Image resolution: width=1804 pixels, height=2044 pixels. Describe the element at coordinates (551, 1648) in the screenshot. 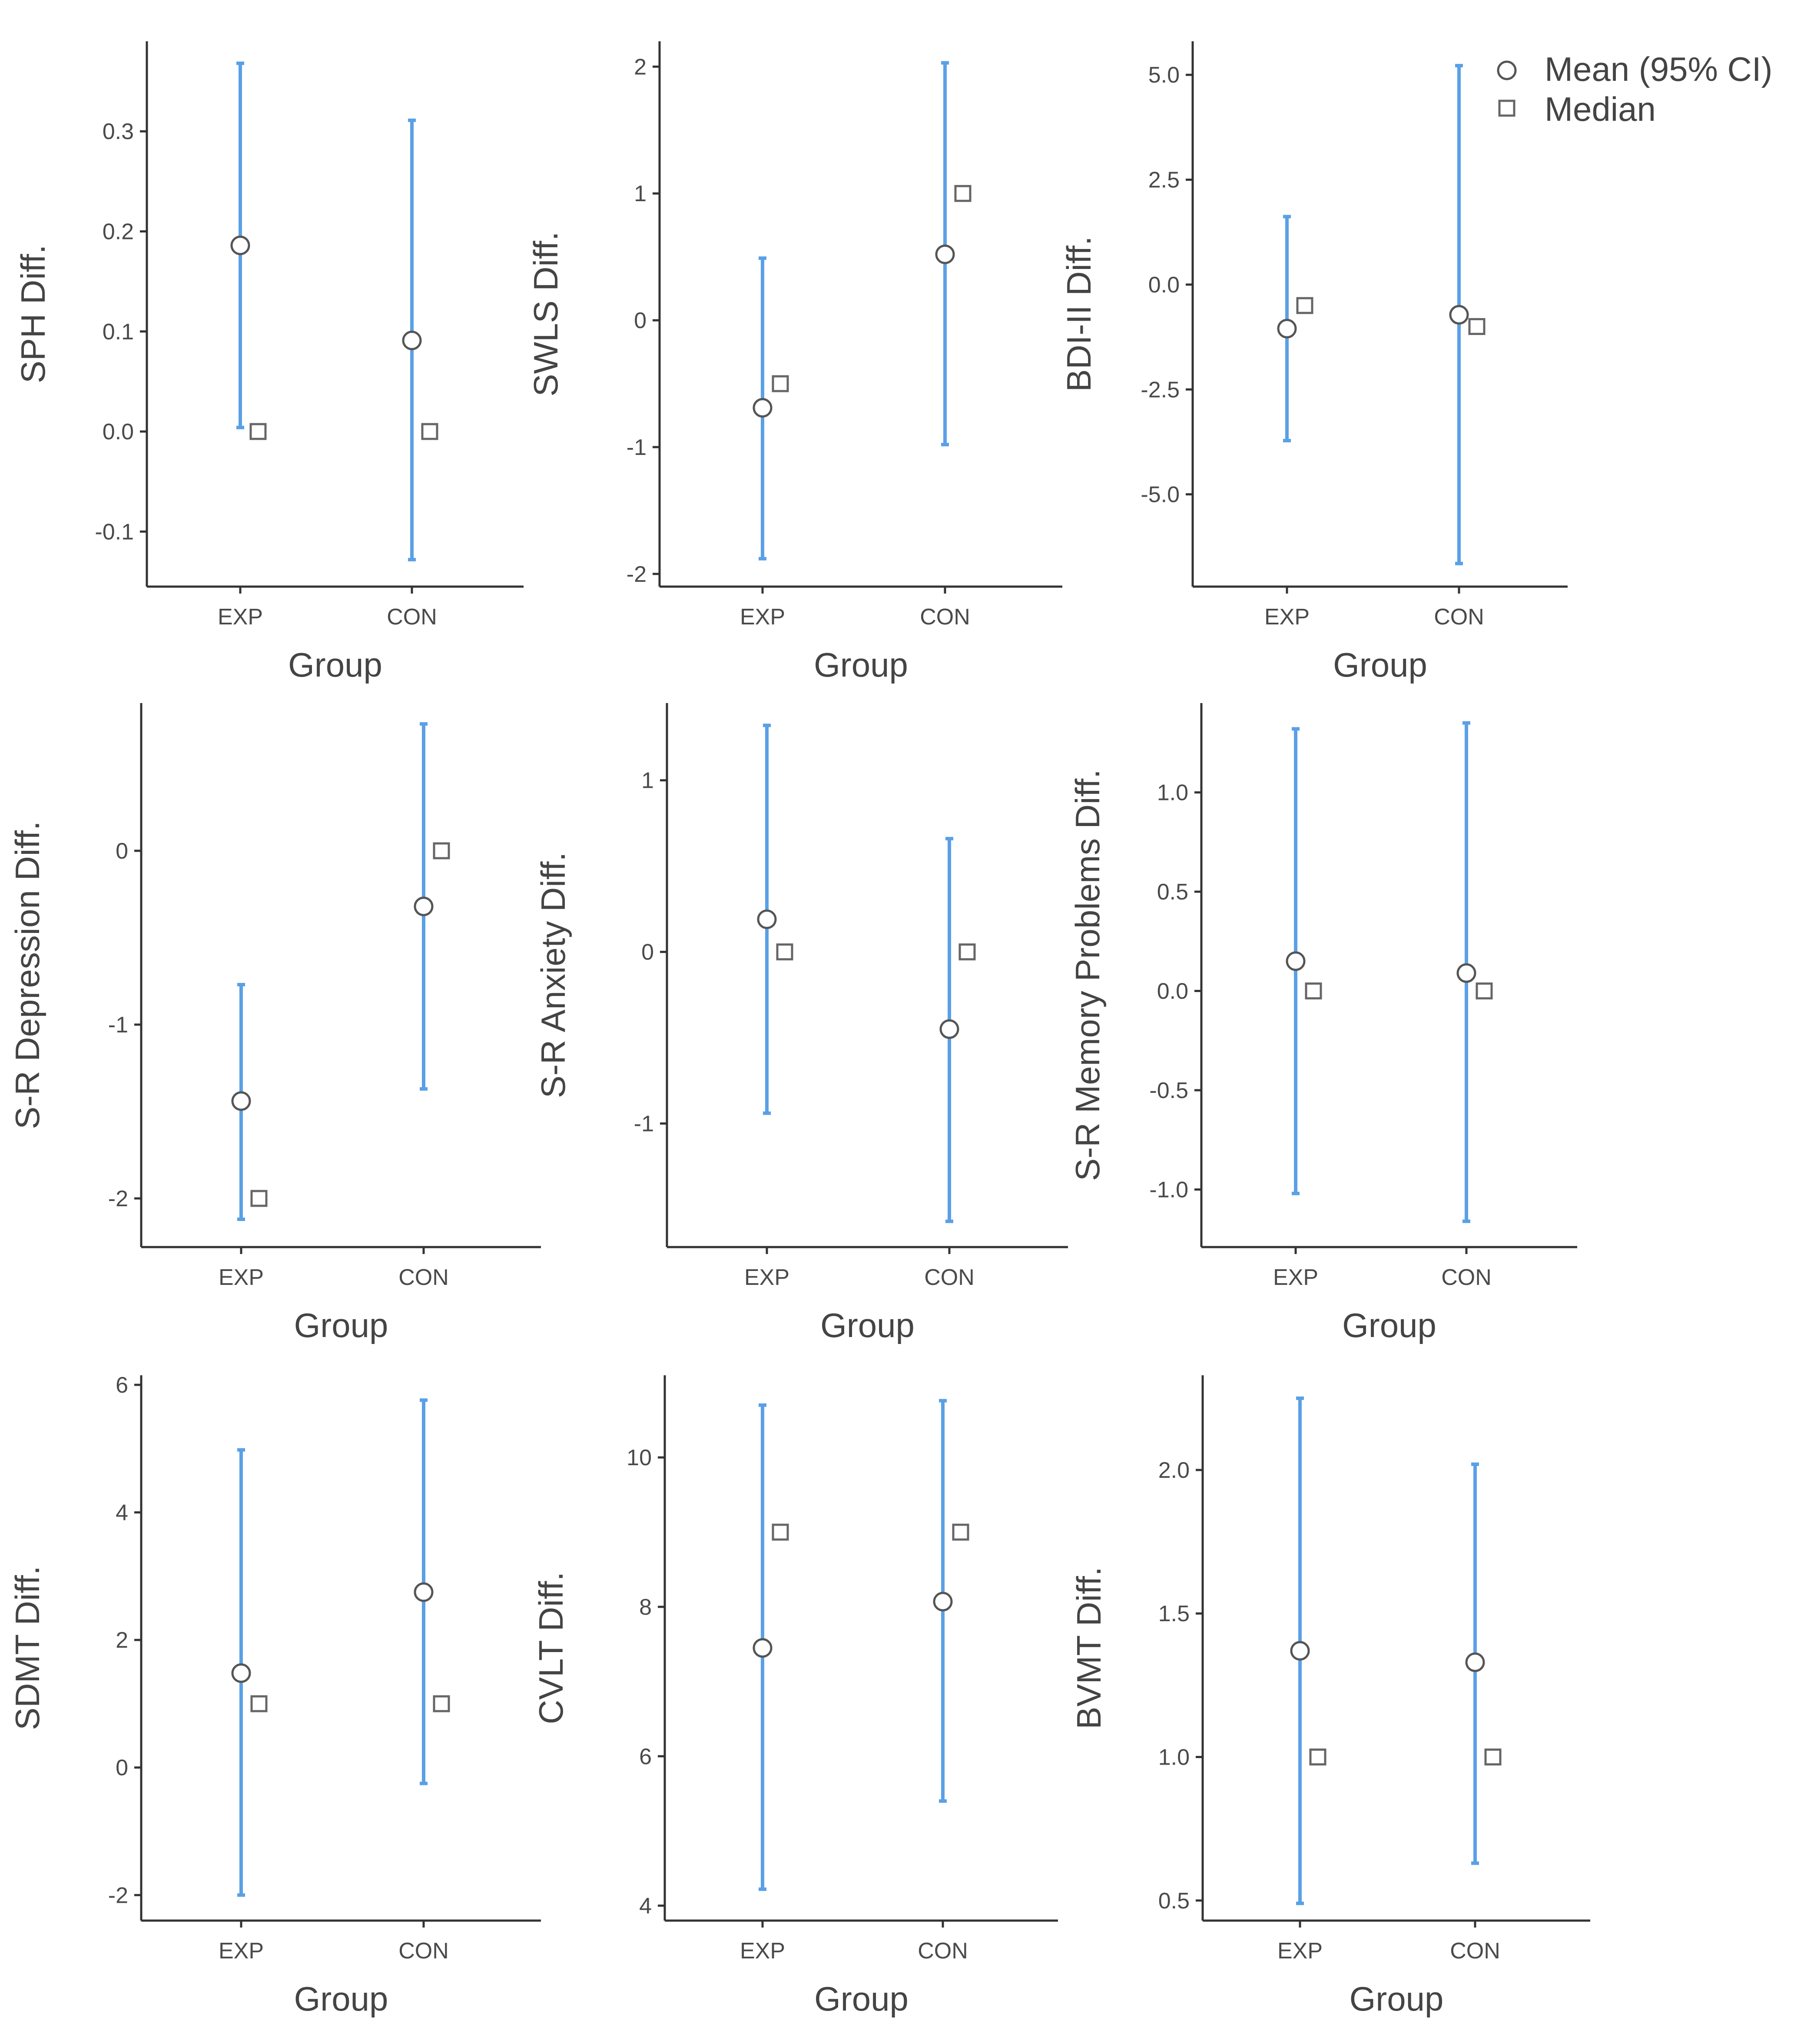

I see `y-axis-title: CVLT Diff.` at that location.